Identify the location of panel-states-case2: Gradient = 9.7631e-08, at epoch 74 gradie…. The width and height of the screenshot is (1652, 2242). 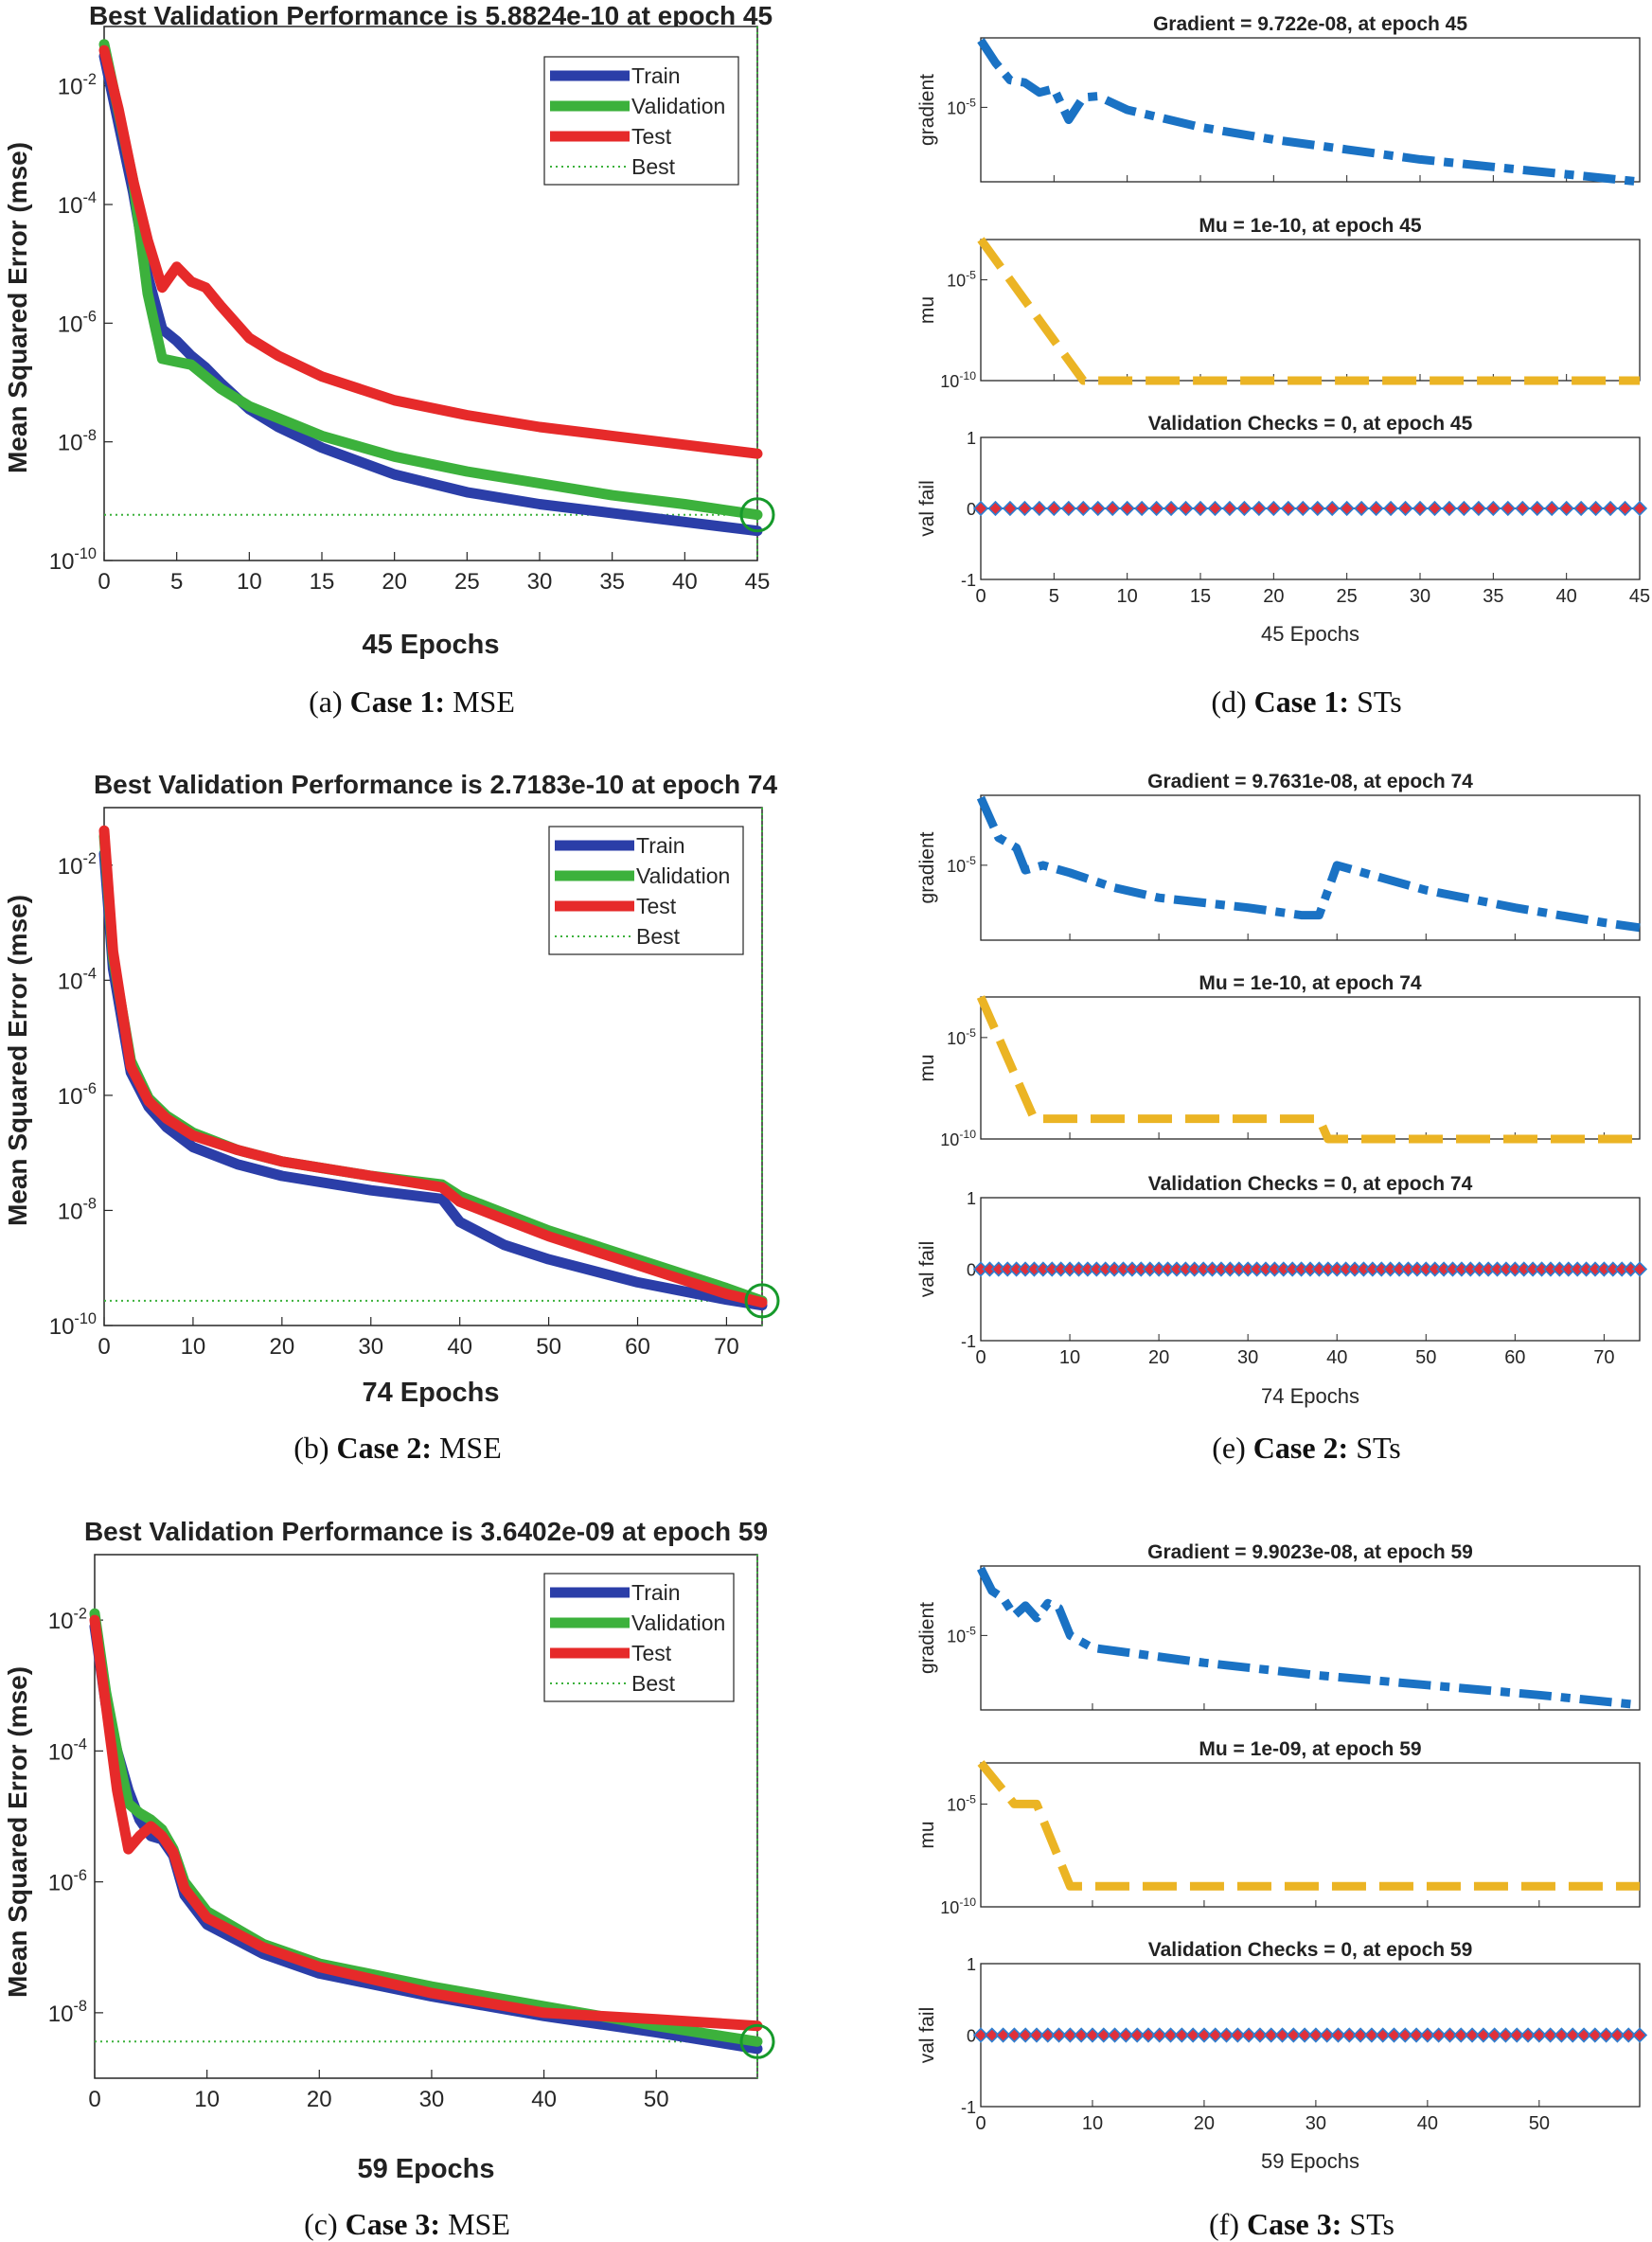
(1282, 1118).